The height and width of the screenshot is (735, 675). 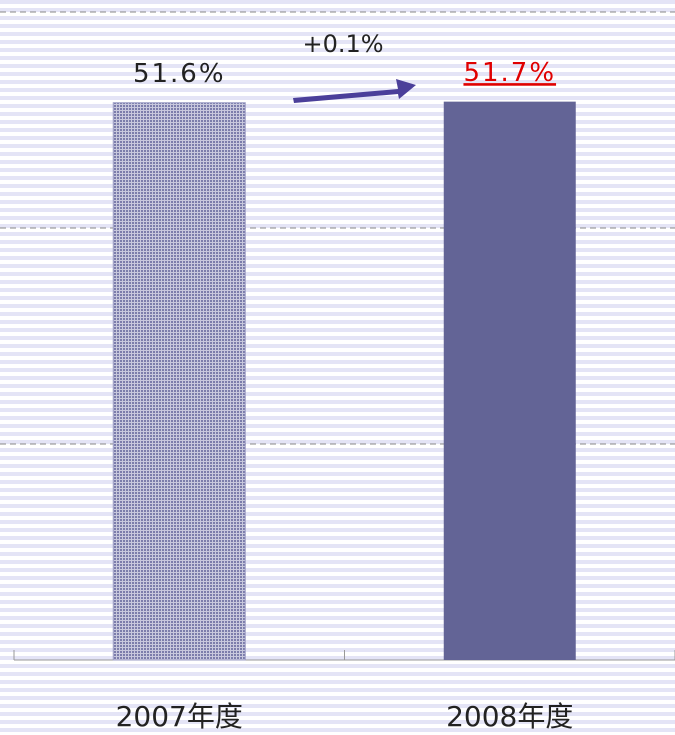 What do you see at coordinates (179, 74) in the screenshot?
I see `value-label: 51.6%` at bounding box center [179, 74].